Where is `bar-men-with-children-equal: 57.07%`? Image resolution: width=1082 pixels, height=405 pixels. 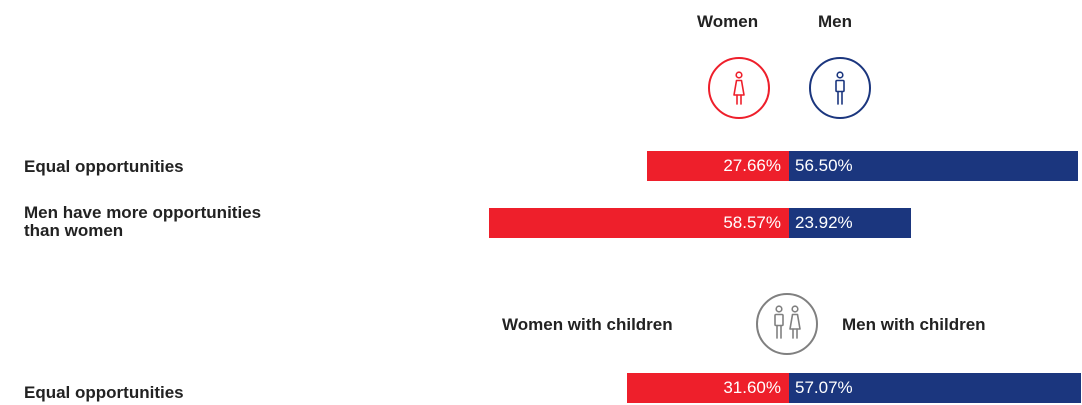
bar-men-with-children-equal: 57.07% is located at coordinates (935, 388).